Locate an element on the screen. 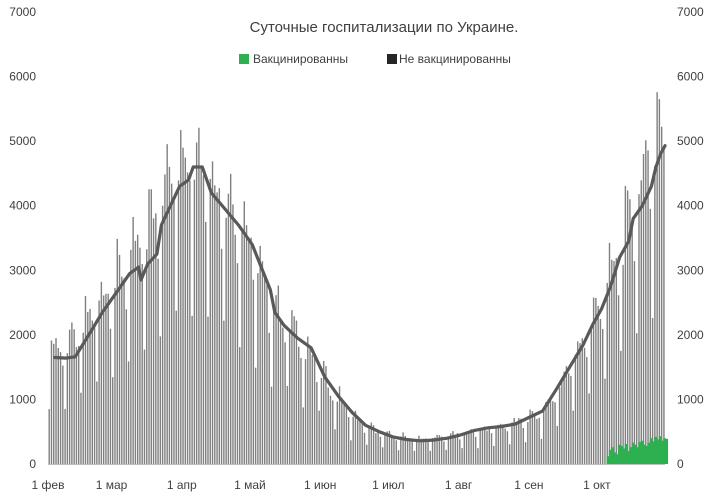 Image resolution: width=713 pixels, height=499 pixels. y-tick-label-left: 6000 is located at coordinates (22, 77).